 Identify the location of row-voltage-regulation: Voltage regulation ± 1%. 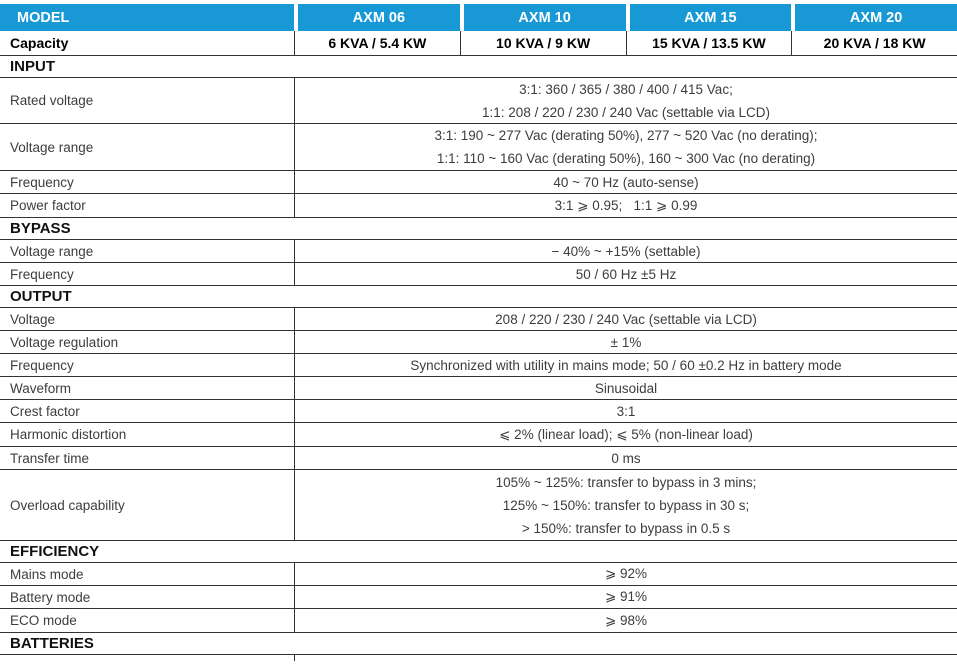
(478, 342).